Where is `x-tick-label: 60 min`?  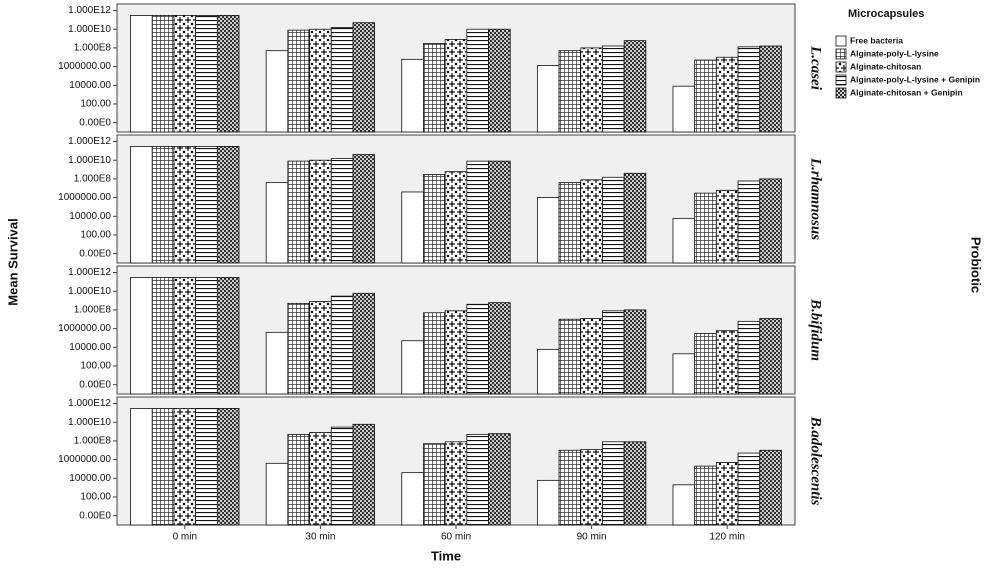 x-tick-label: 60 min is located at coordinates (456, 537).